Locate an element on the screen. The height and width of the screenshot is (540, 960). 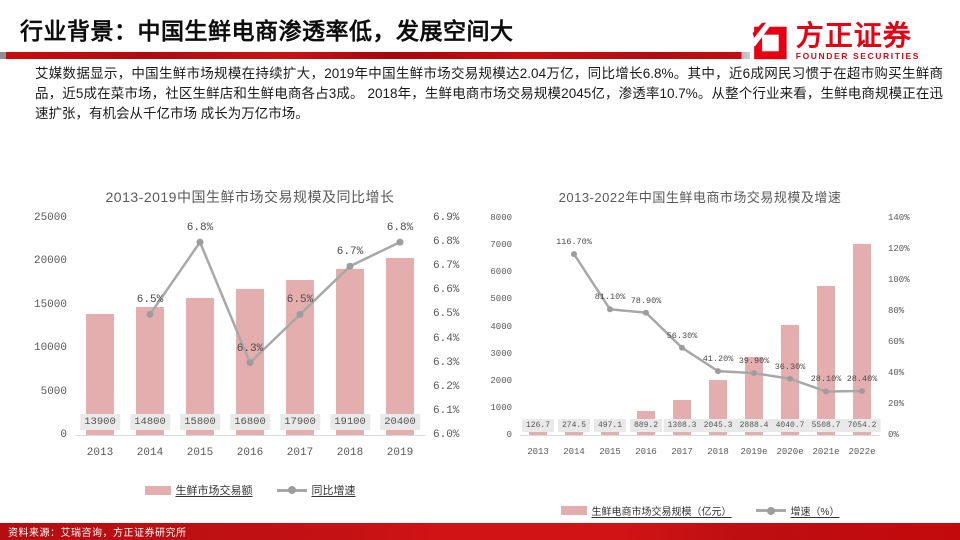
line-point-label: 36.30% is located at coordinates (790, 366).